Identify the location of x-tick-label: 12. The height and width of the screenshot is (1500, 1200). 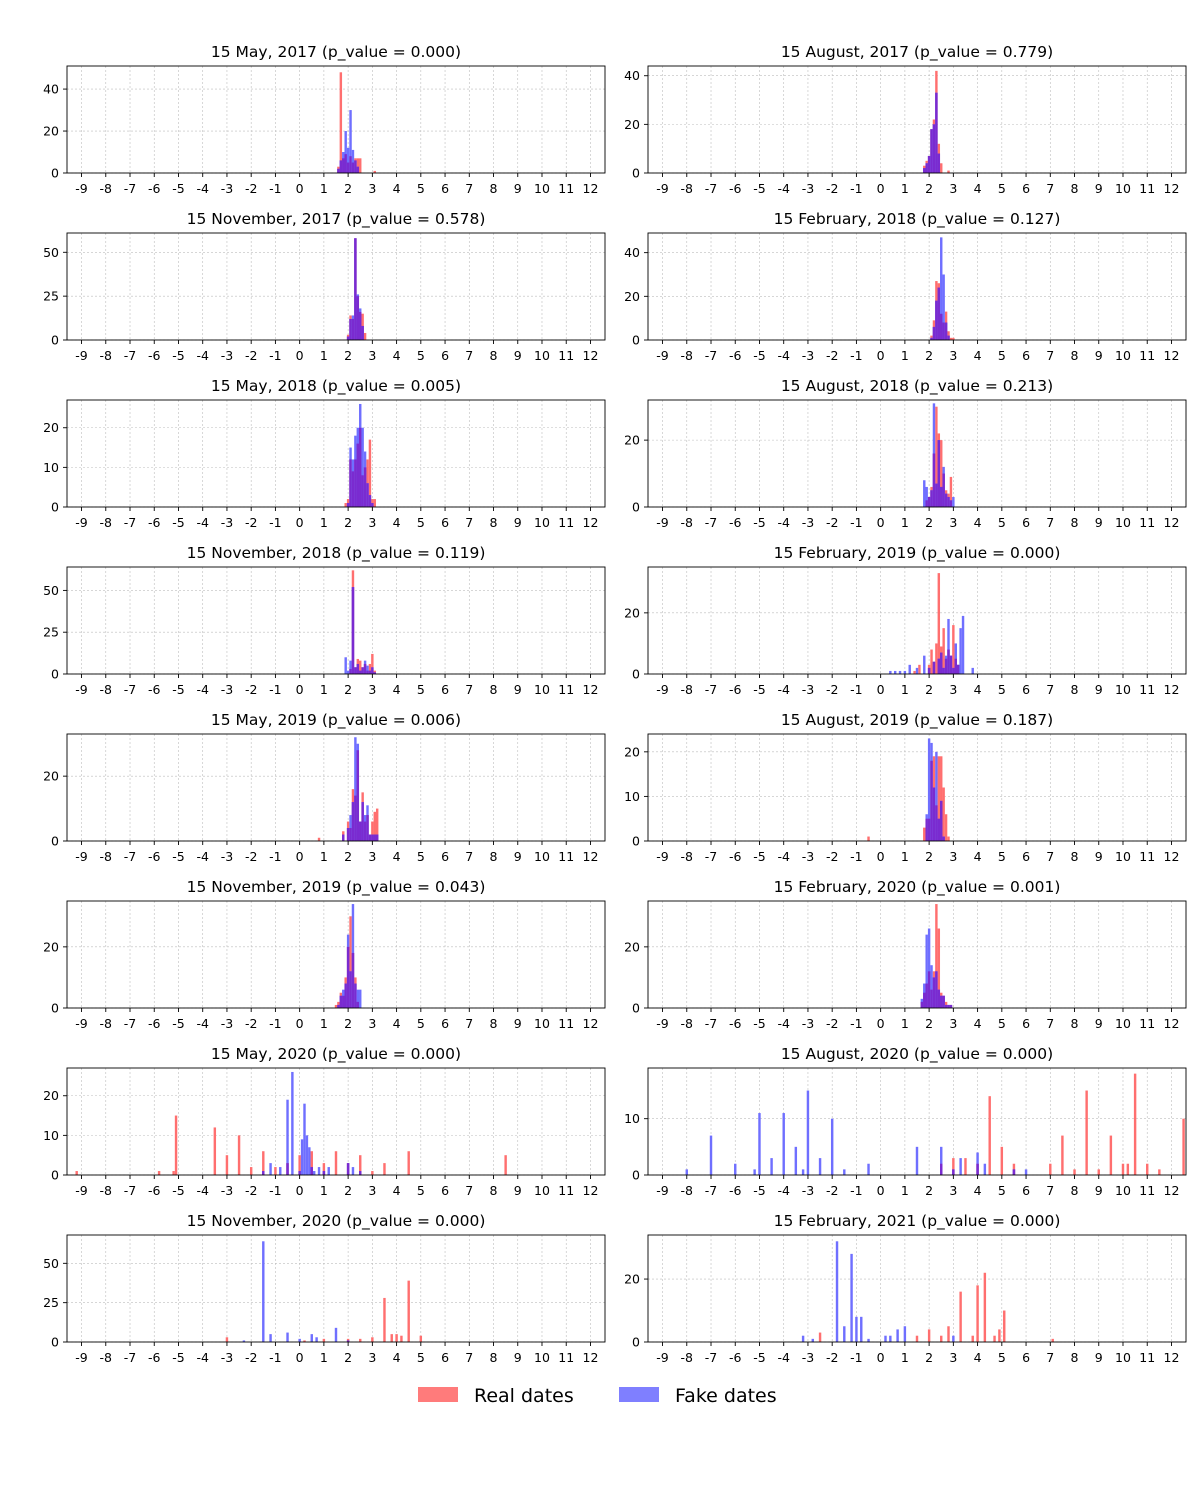
(1172, 188).